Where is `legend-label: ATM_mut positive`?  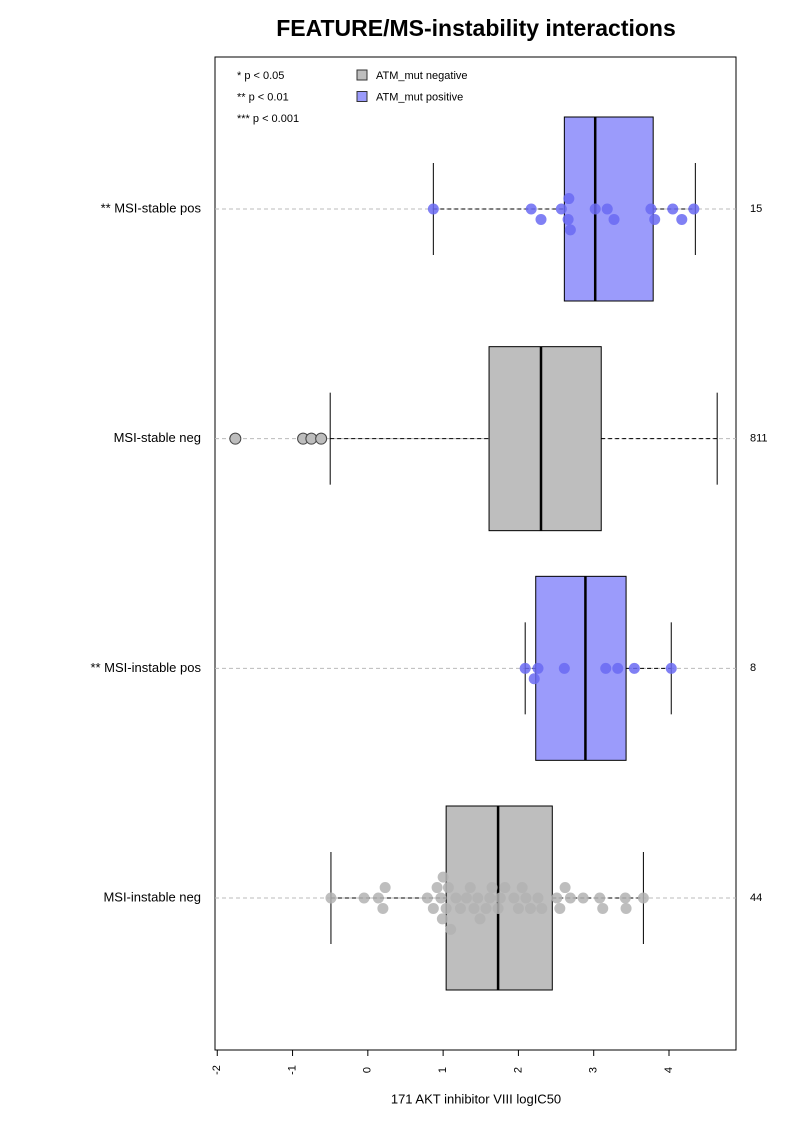
legend-label: ATM_mut positive is located at coordinates (419, 97).